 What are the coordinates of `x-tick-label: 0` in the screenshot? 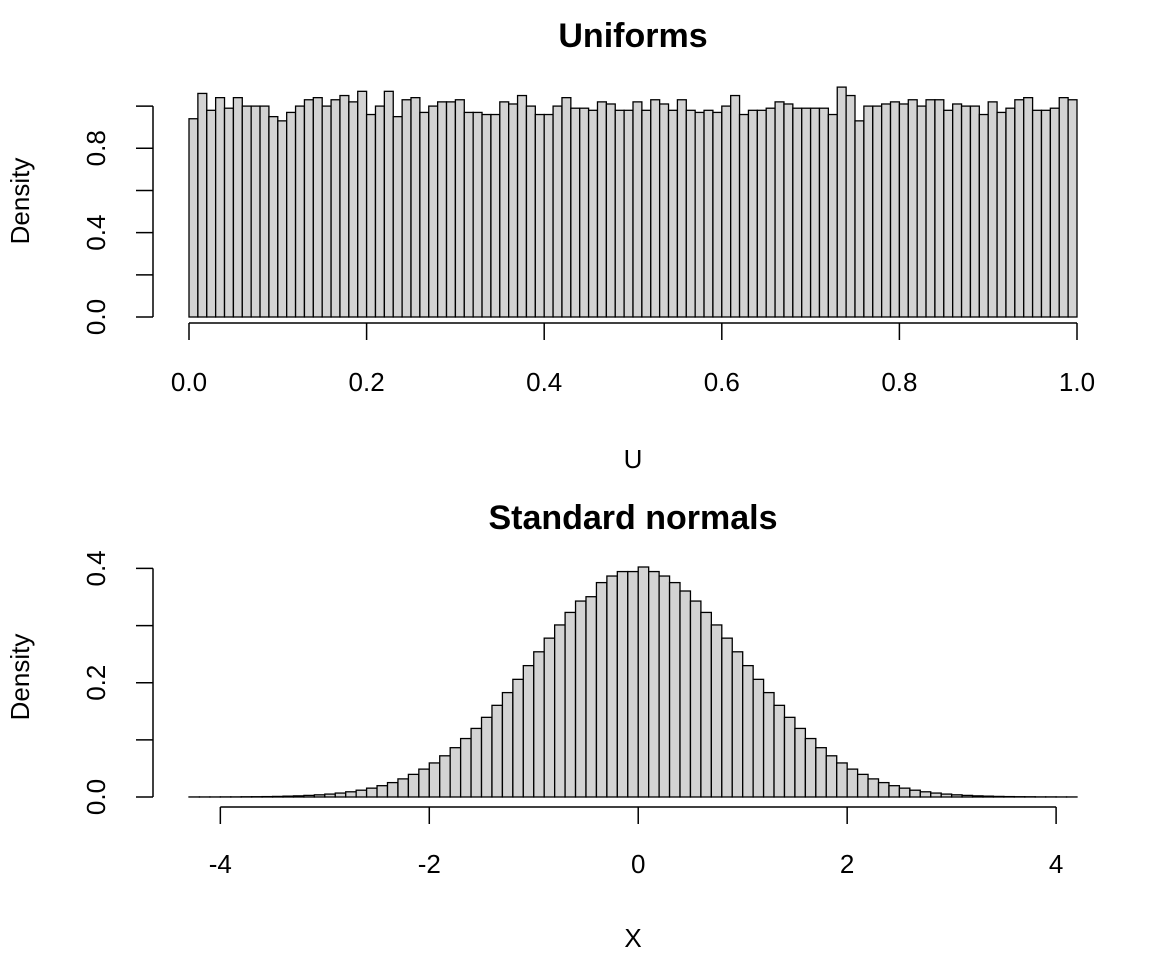 It's located at (638, 864).